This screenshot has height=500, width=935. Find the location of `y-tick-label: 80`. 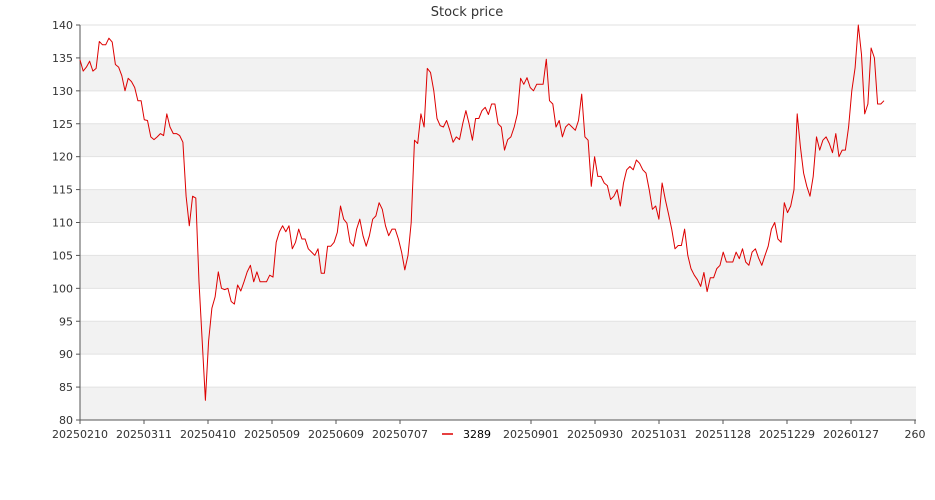

y-tick-label: 80 is located at coordinates (66, 420).